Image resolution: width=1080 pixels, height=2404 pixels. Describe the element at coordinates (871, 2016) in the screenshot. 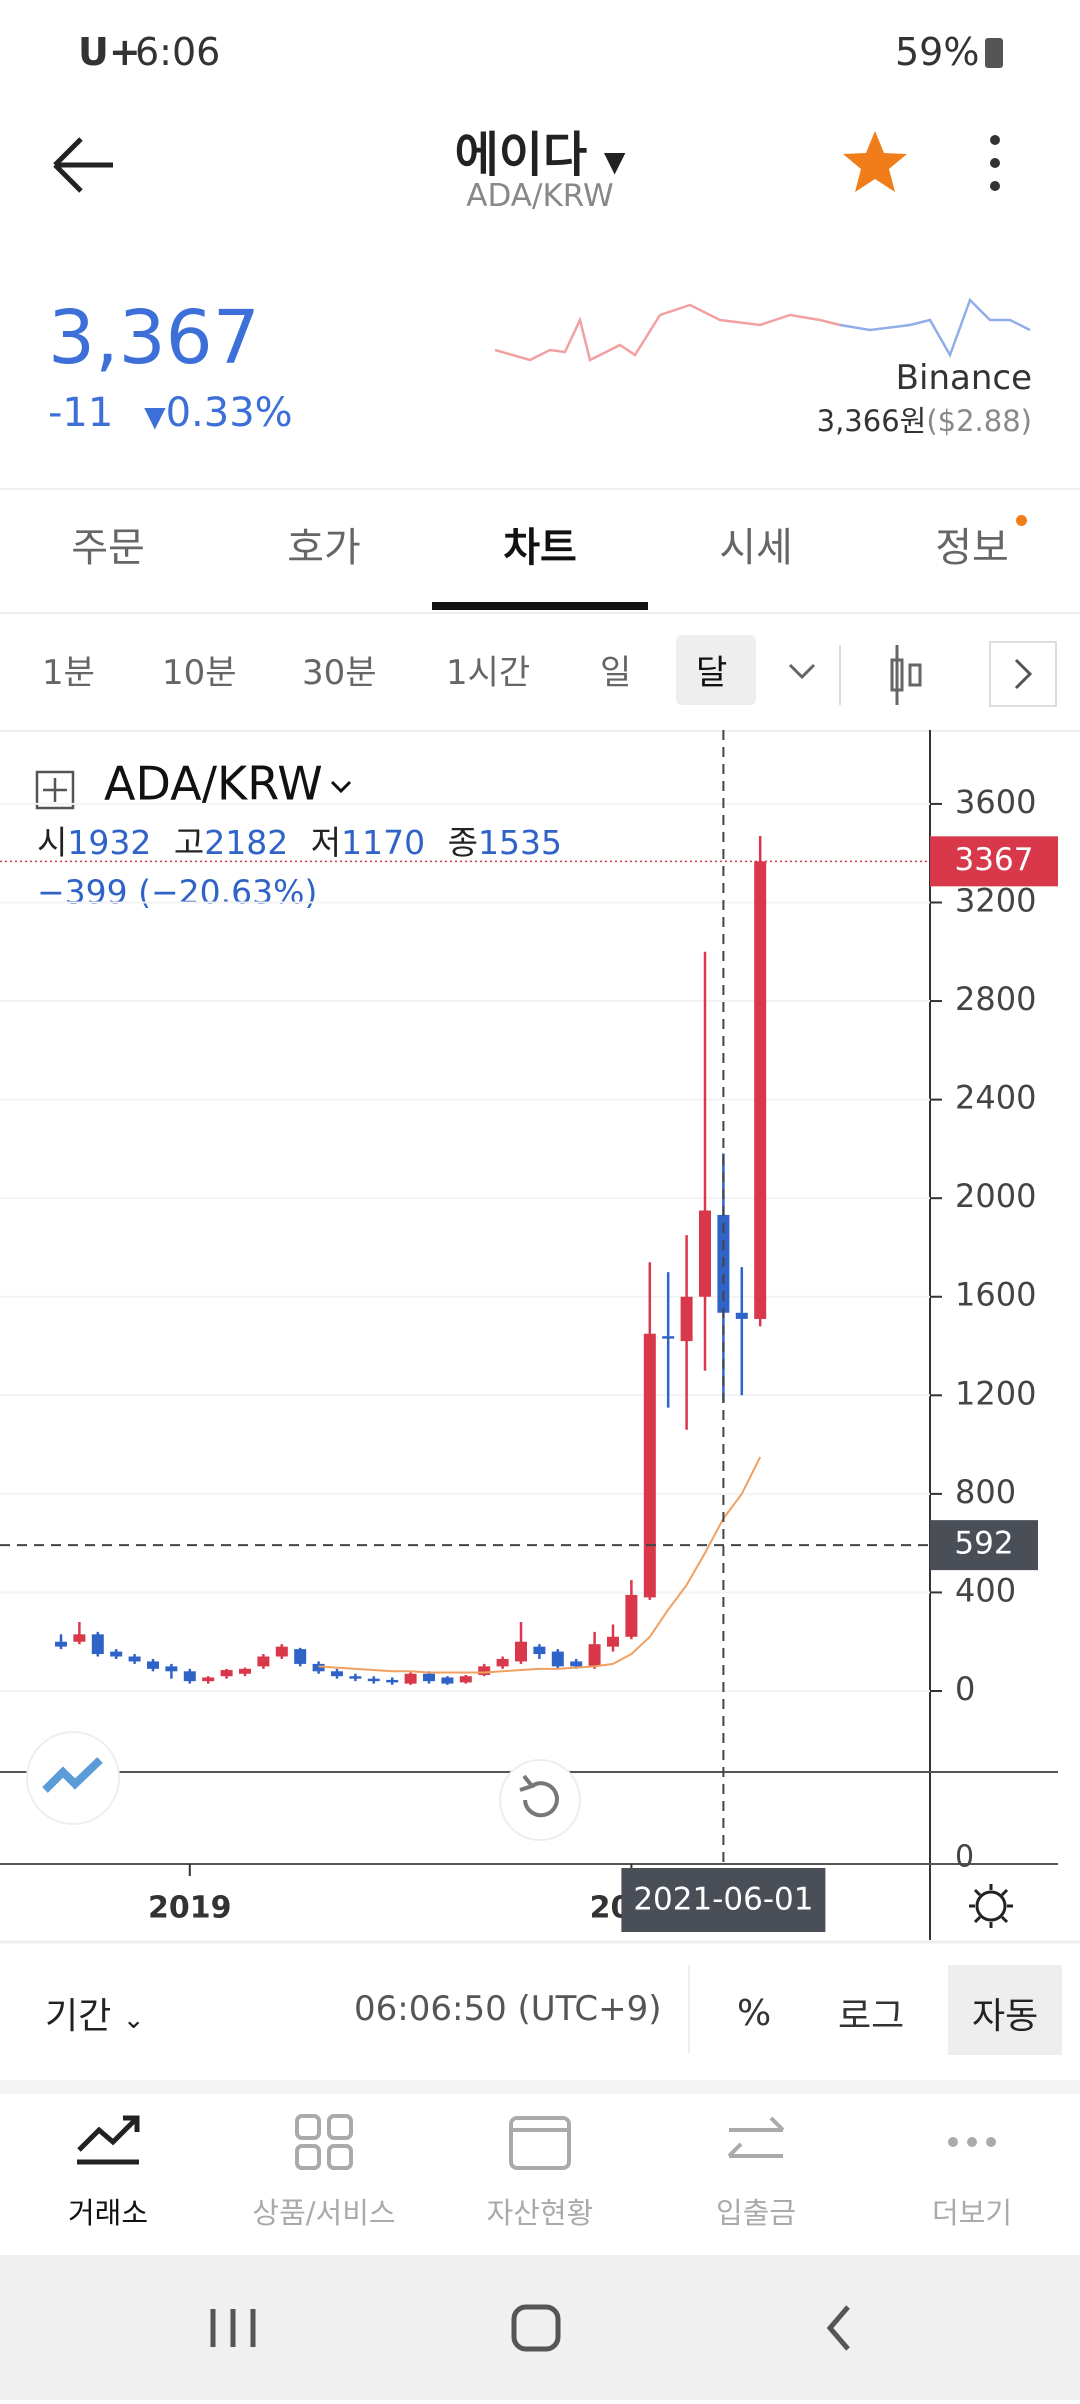

I see `log-button: 로그` at that location.